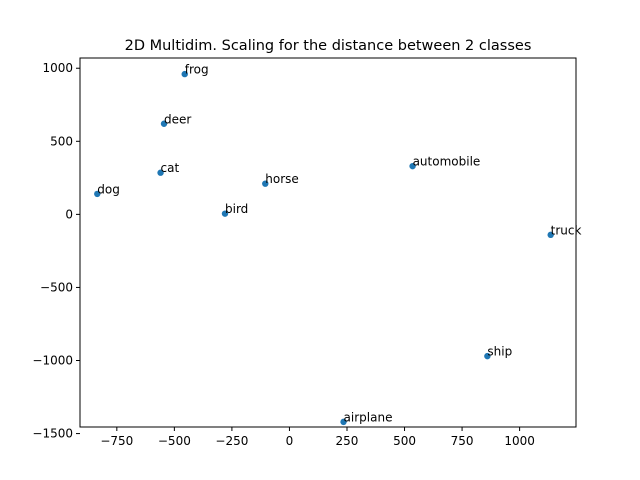 The width and height of the screenshot is (640, 480). Describe the element at coordinates (499, 352) in the screenshot. I see `point-label-ship: ship` at that location.